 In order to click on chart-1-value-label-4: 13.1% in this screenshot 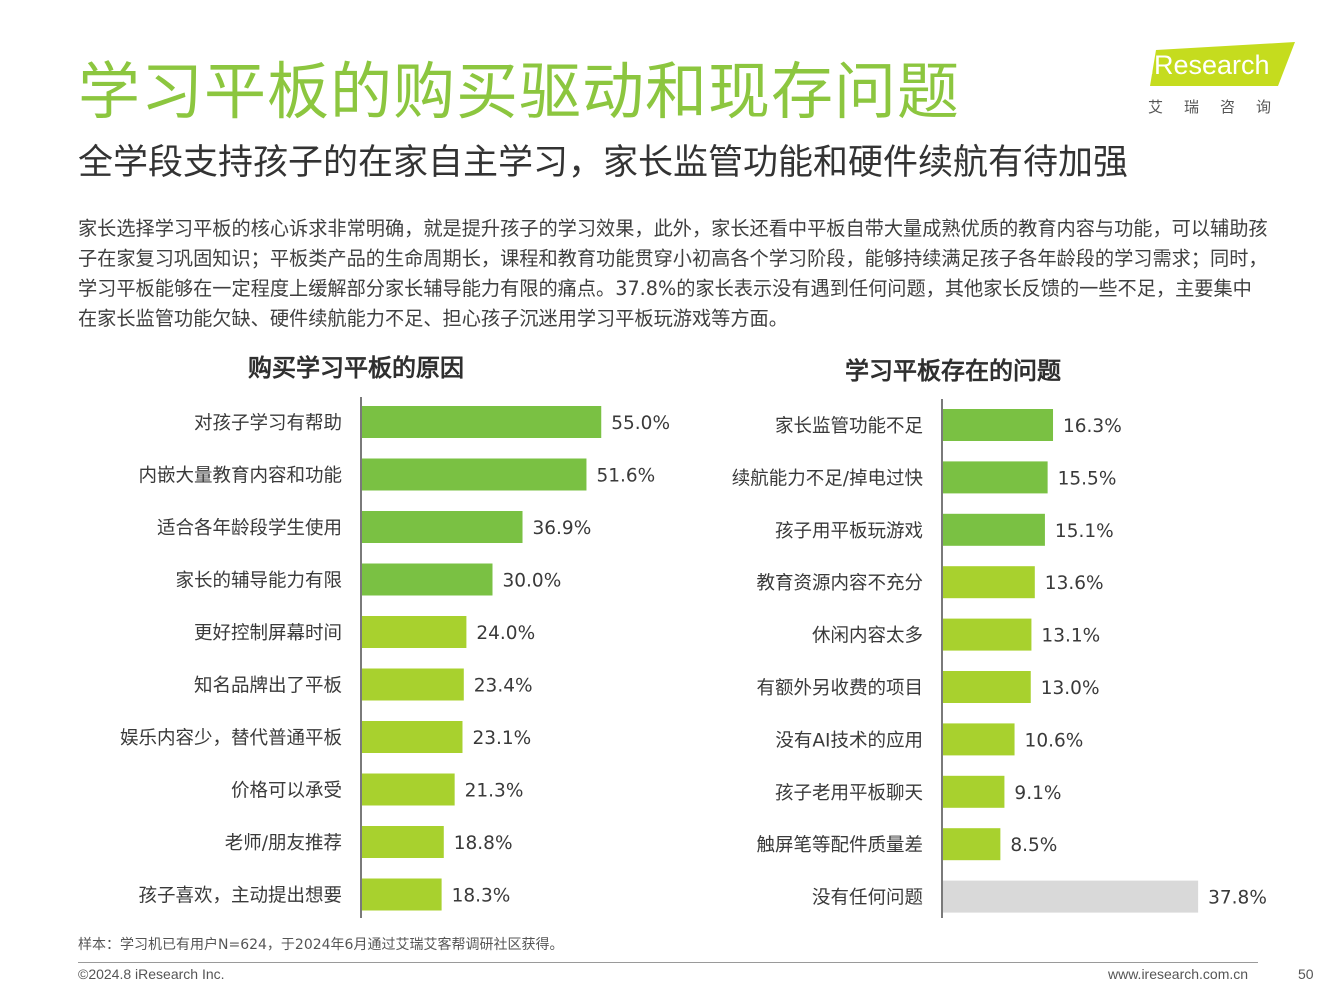, I will do `click(1070, 636)`.